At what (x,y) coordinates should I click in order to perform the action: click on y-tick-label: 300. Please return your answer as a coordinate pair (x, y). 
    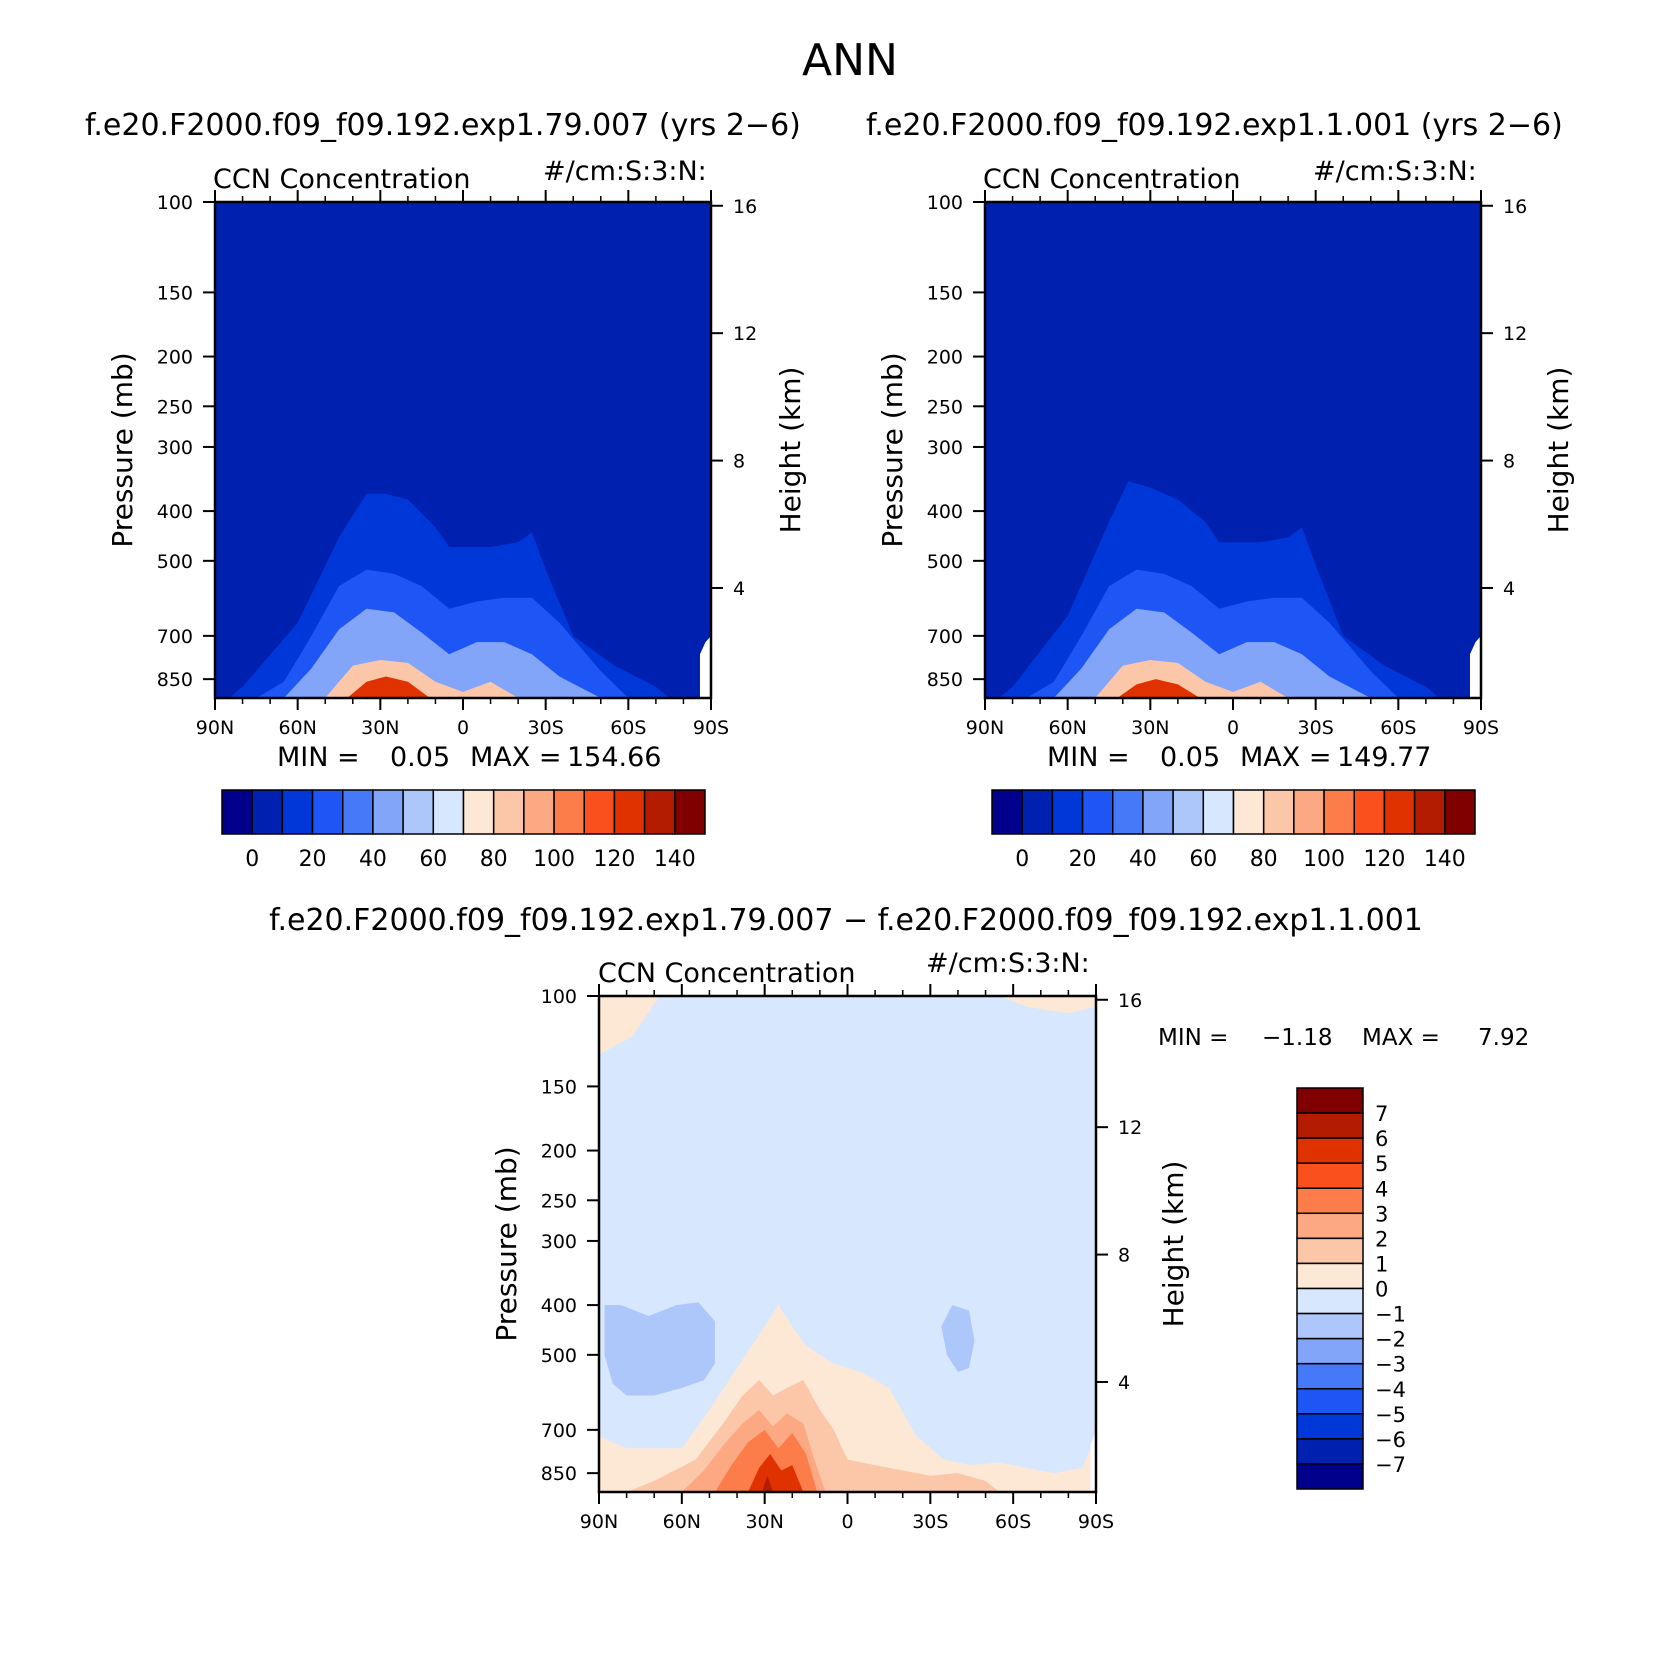
    Looking at the image, I should click on (559, 1242).